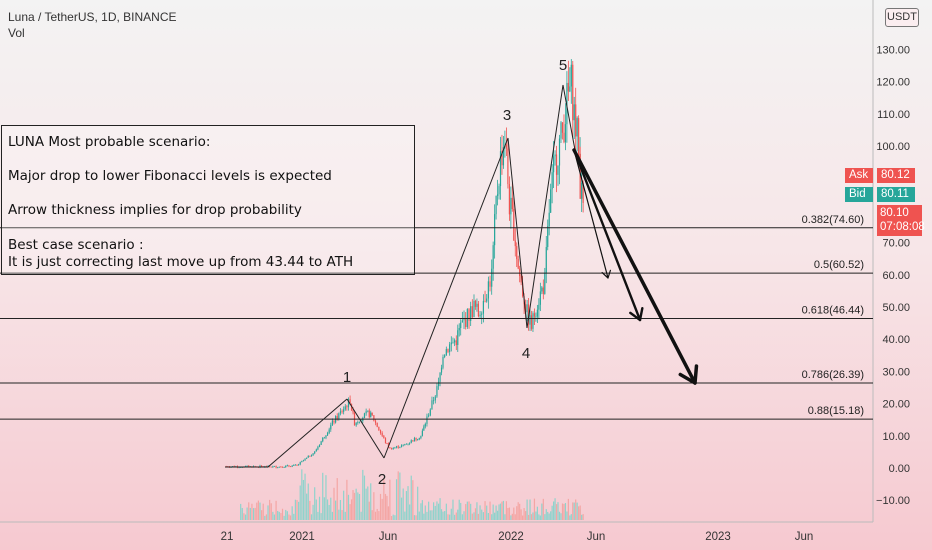  I want to click on price-tick-label: 30.00, so click(896, 372).